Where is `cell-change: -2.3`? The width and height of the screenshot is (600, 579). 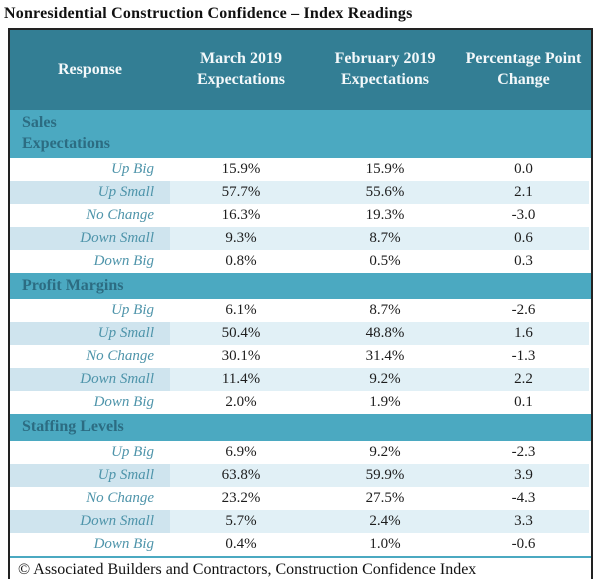 cell-change: -2.3 is located at coordinates (523, 452).